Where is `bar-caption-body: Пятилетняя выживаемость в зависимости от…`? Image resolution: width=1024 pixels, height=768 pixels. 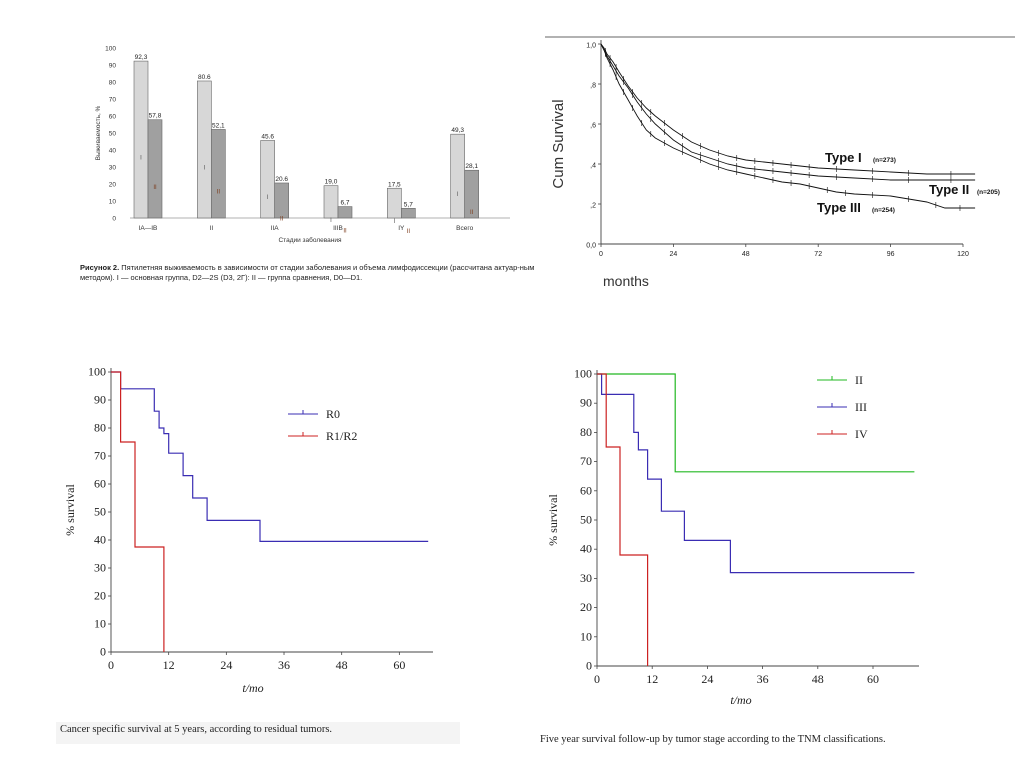
bar-caption-body: Пятилетняя выживаемость в зависимости от… is located at coordinates (307, 272).